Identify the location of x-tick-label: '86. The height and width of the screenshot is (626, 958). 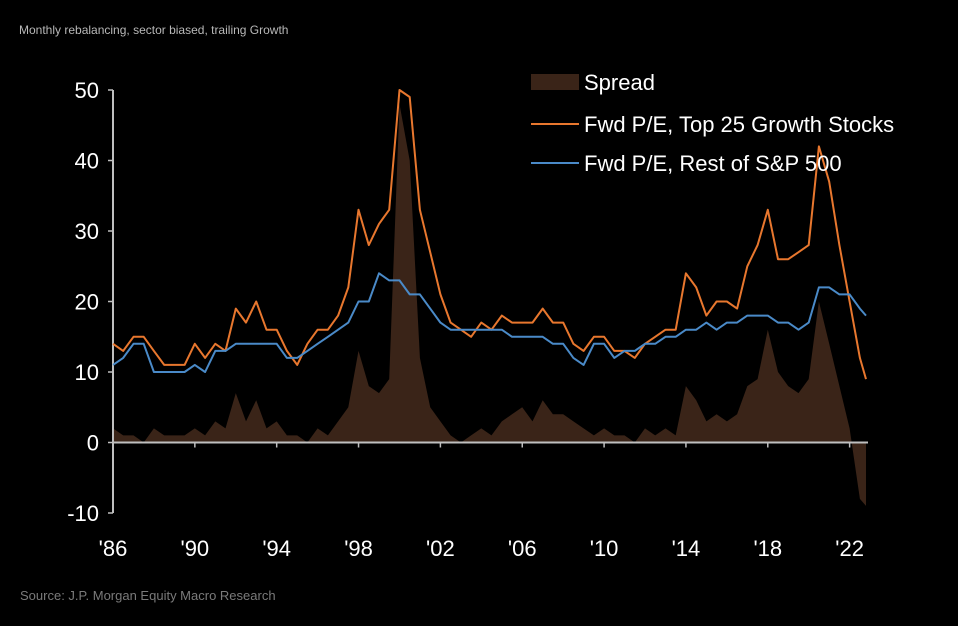
(113, 548).